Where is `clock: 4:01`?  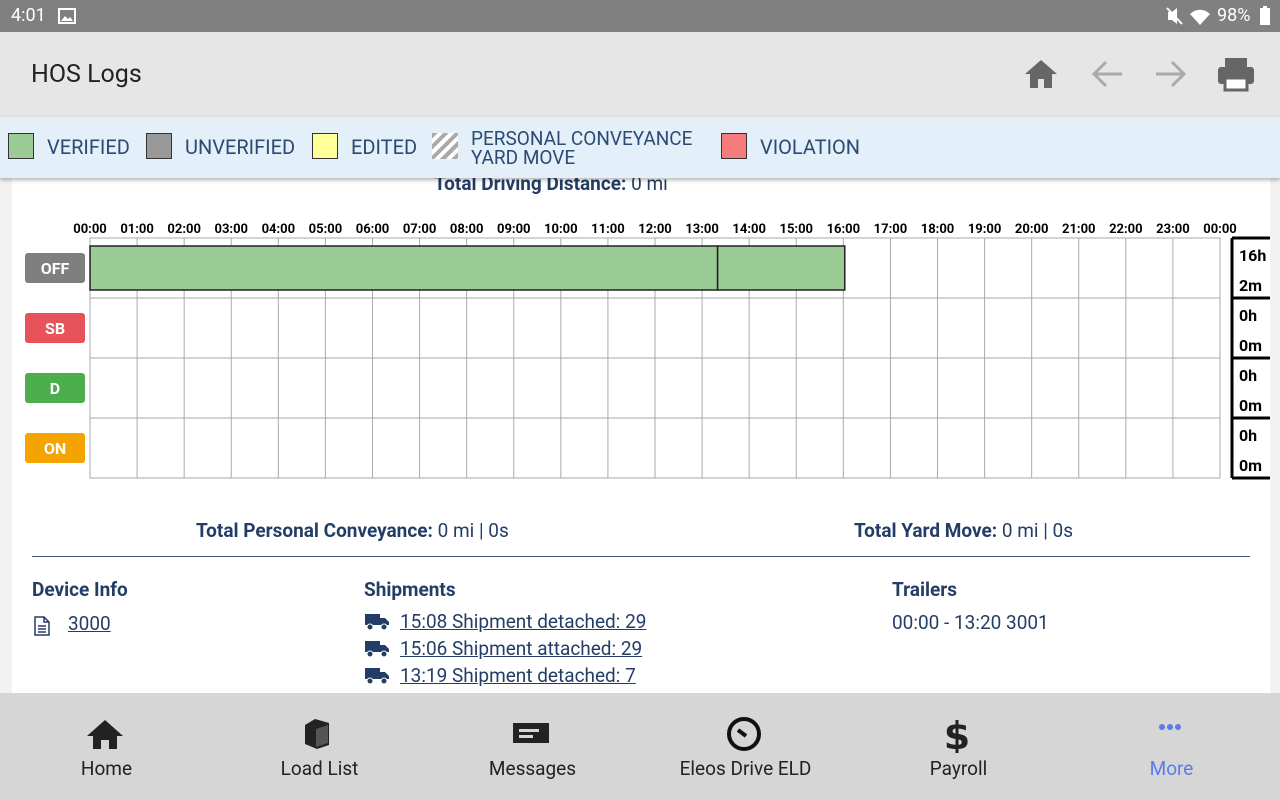 clock: 4:01 is located at coordinates (28, 15).